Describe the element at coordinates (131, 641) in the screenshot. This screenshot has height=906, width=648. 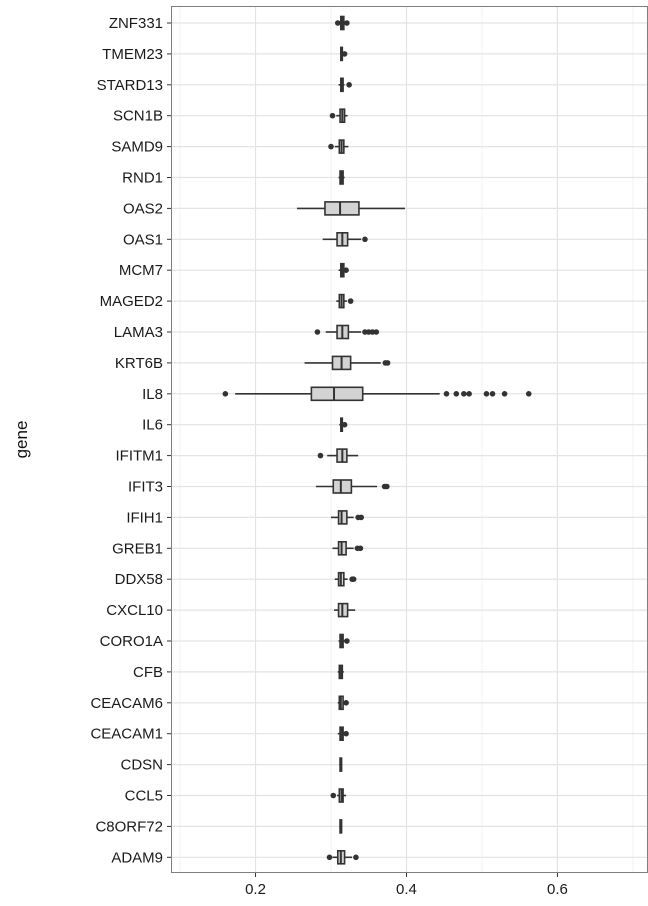
I see `y-tick-label: CORO1A` at that location.